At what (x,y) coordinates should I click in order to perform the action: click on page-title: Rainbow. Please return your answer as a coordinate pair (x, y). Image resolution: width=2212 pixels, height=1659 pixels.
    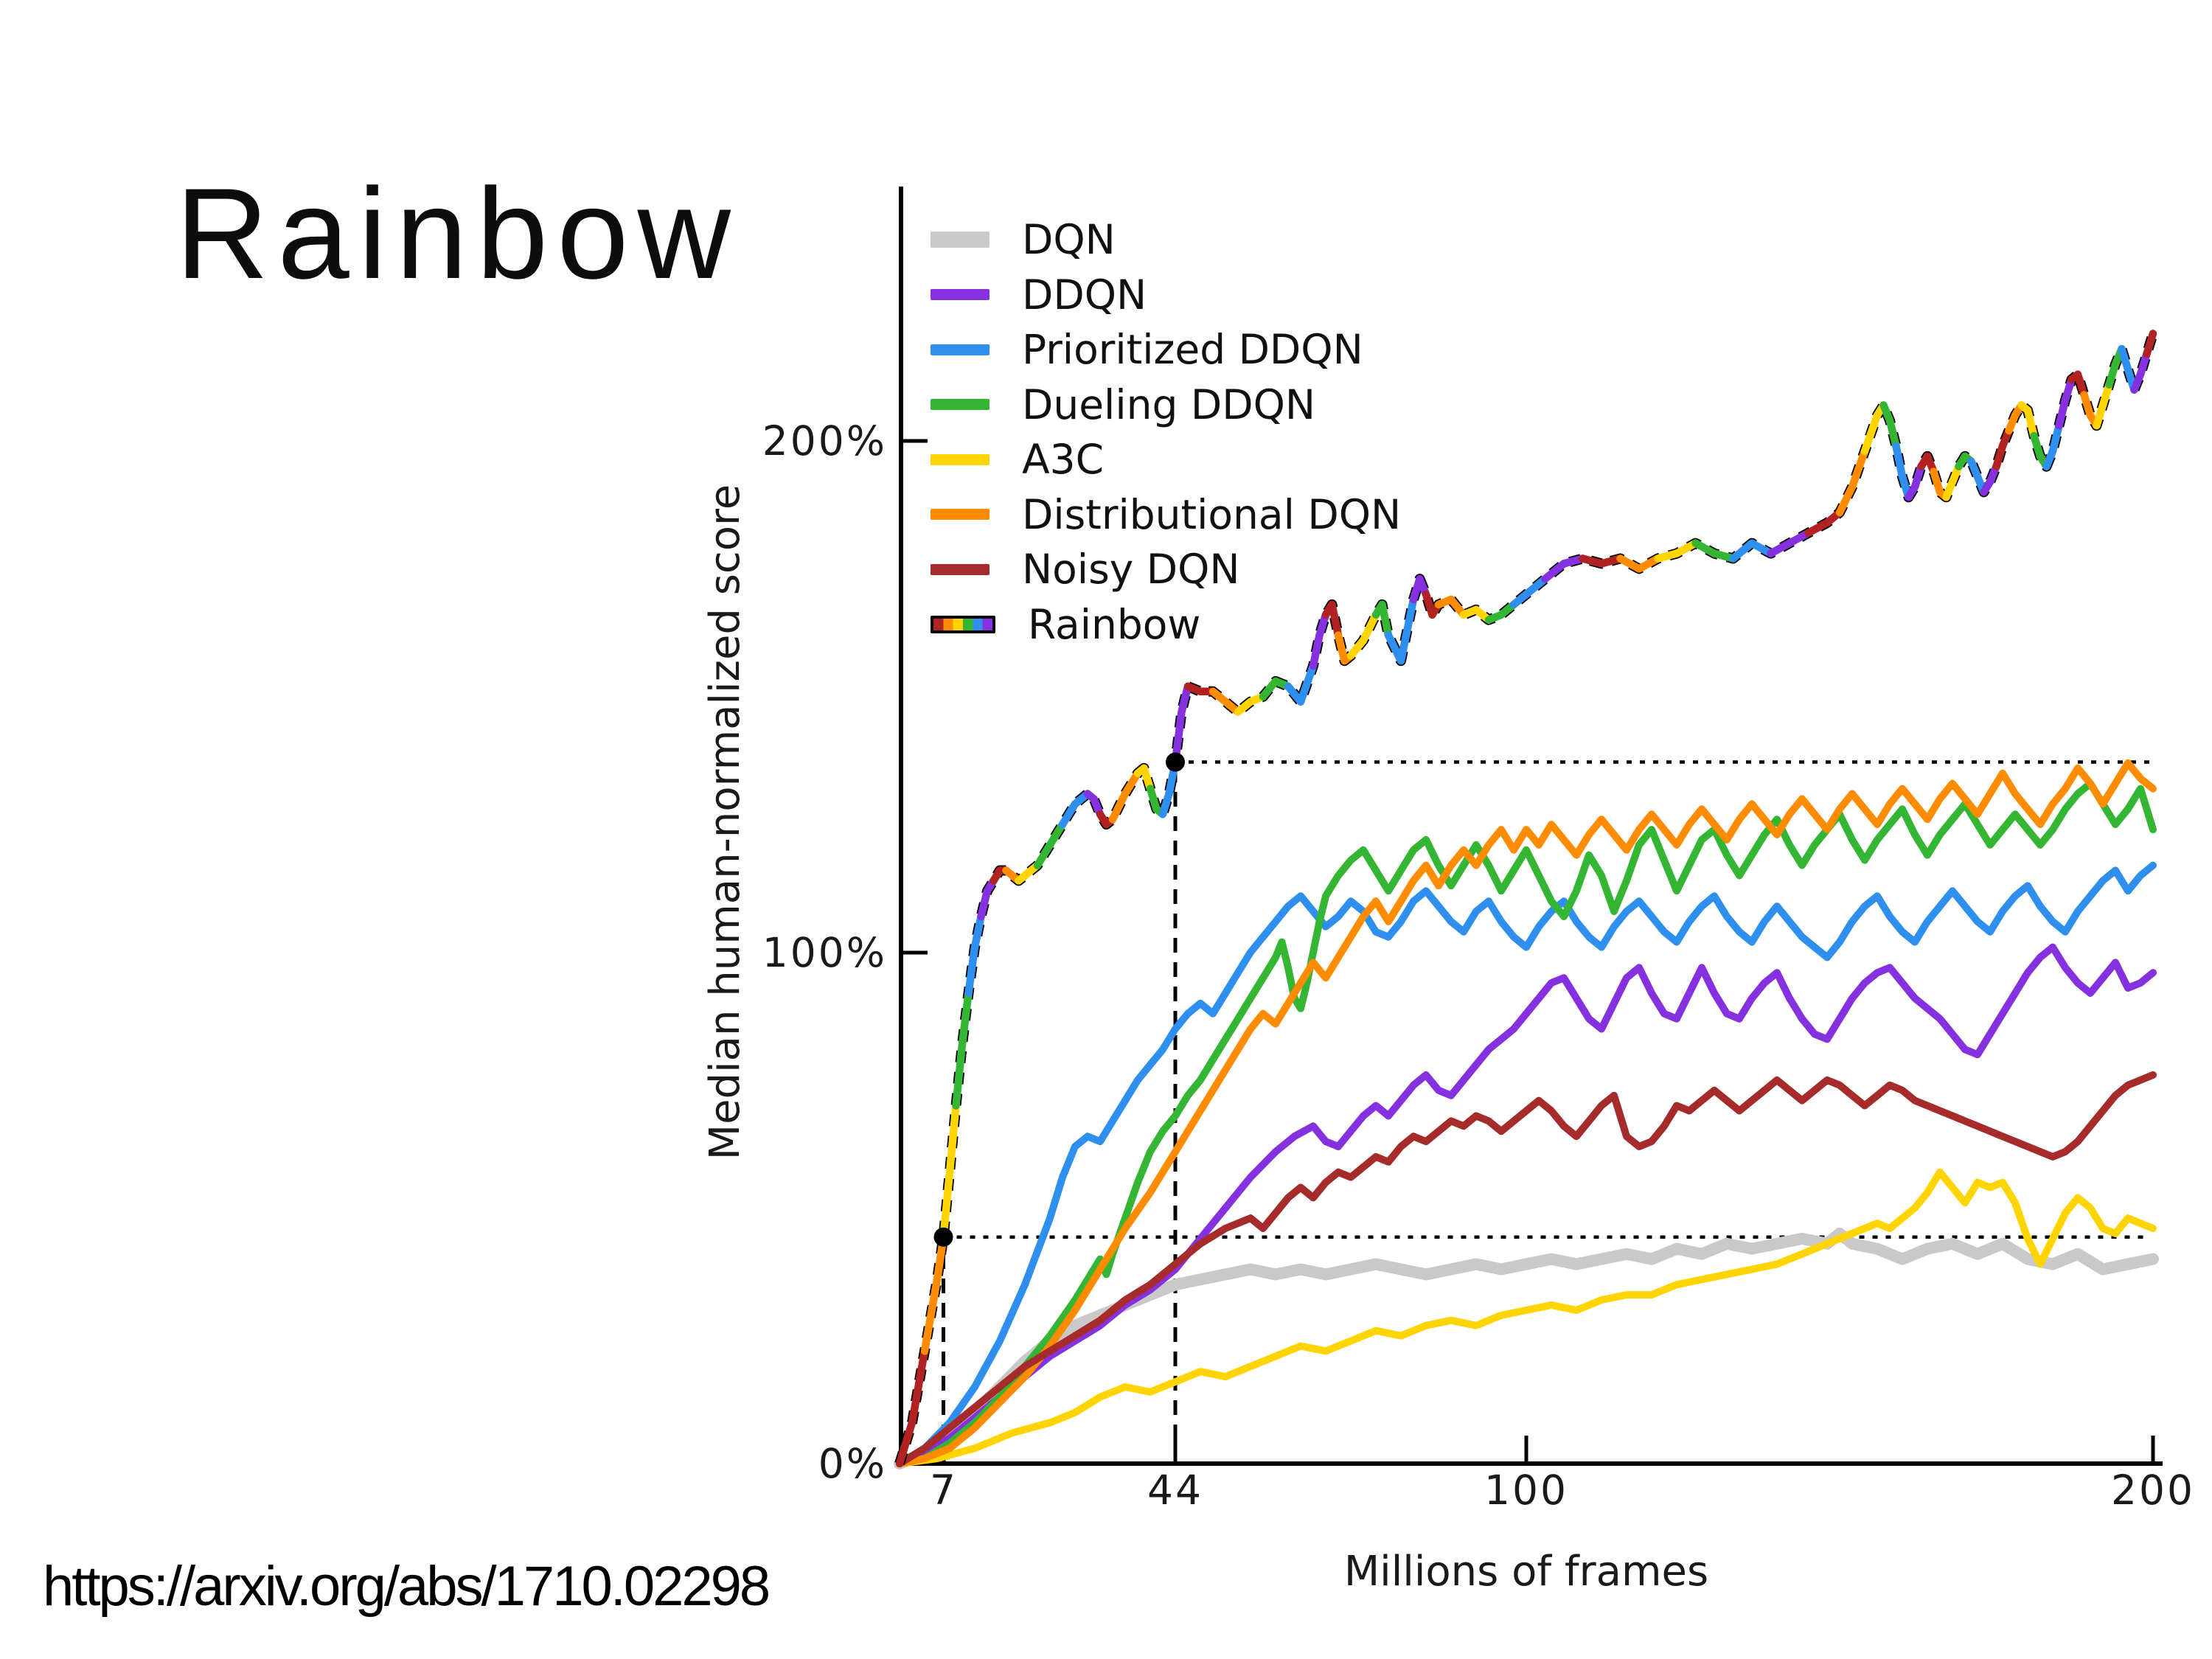
    Looking at the image, I should click on (457, 234).